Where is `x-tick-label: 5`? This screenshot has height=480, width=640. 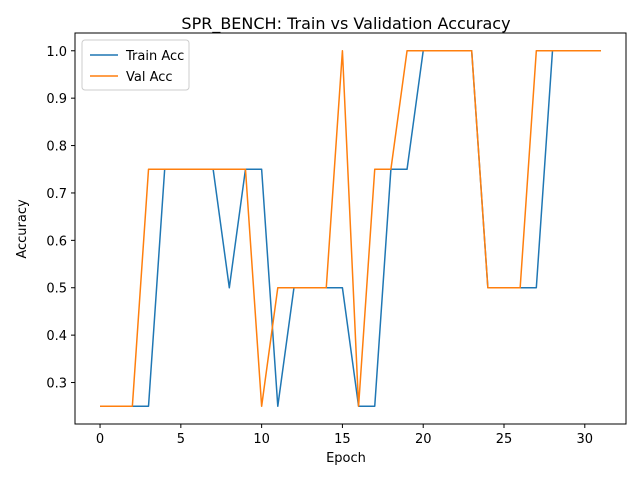
x-tick-label: 5 is located at coordinates (181, 439).